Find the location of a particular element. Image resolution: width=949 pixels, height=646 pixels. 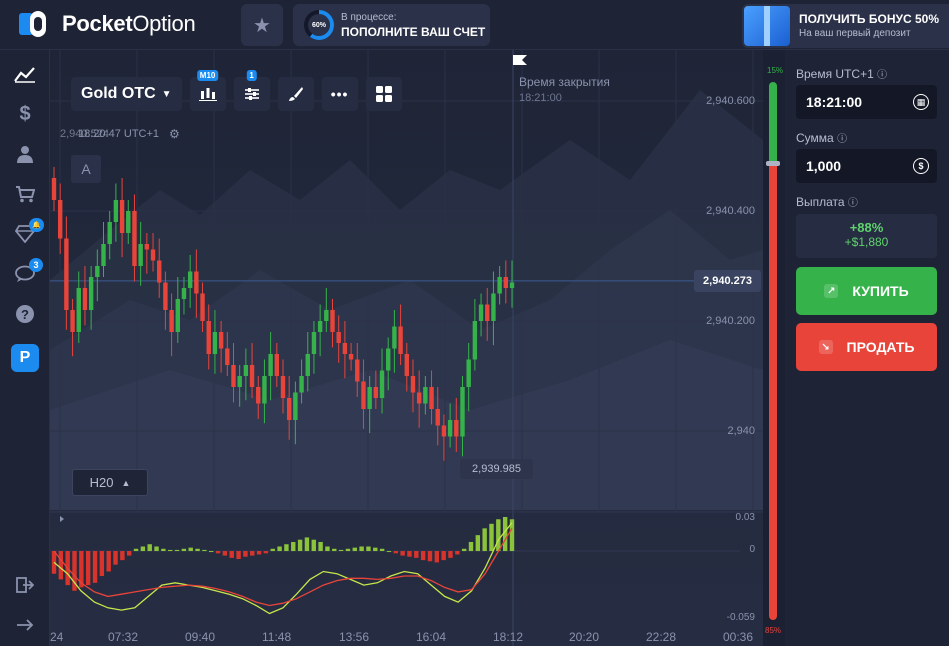

caret-down-icon: ▼ is located at coordinates (166, 94).